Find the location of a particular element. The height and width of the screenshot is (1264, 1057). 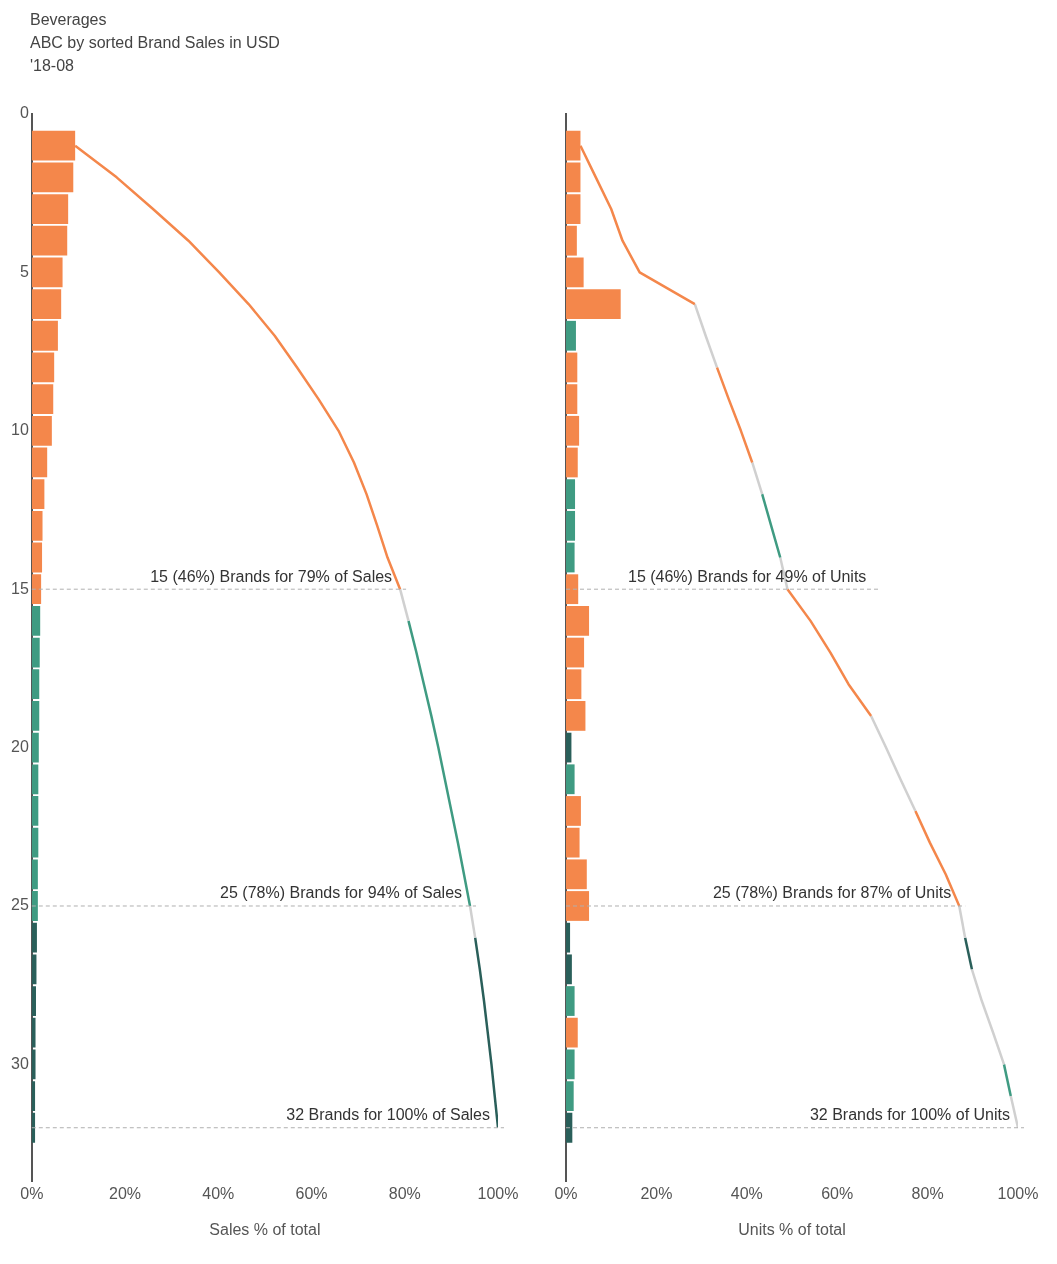

y-tick-label: 25 is located at coordinates (20, 905).